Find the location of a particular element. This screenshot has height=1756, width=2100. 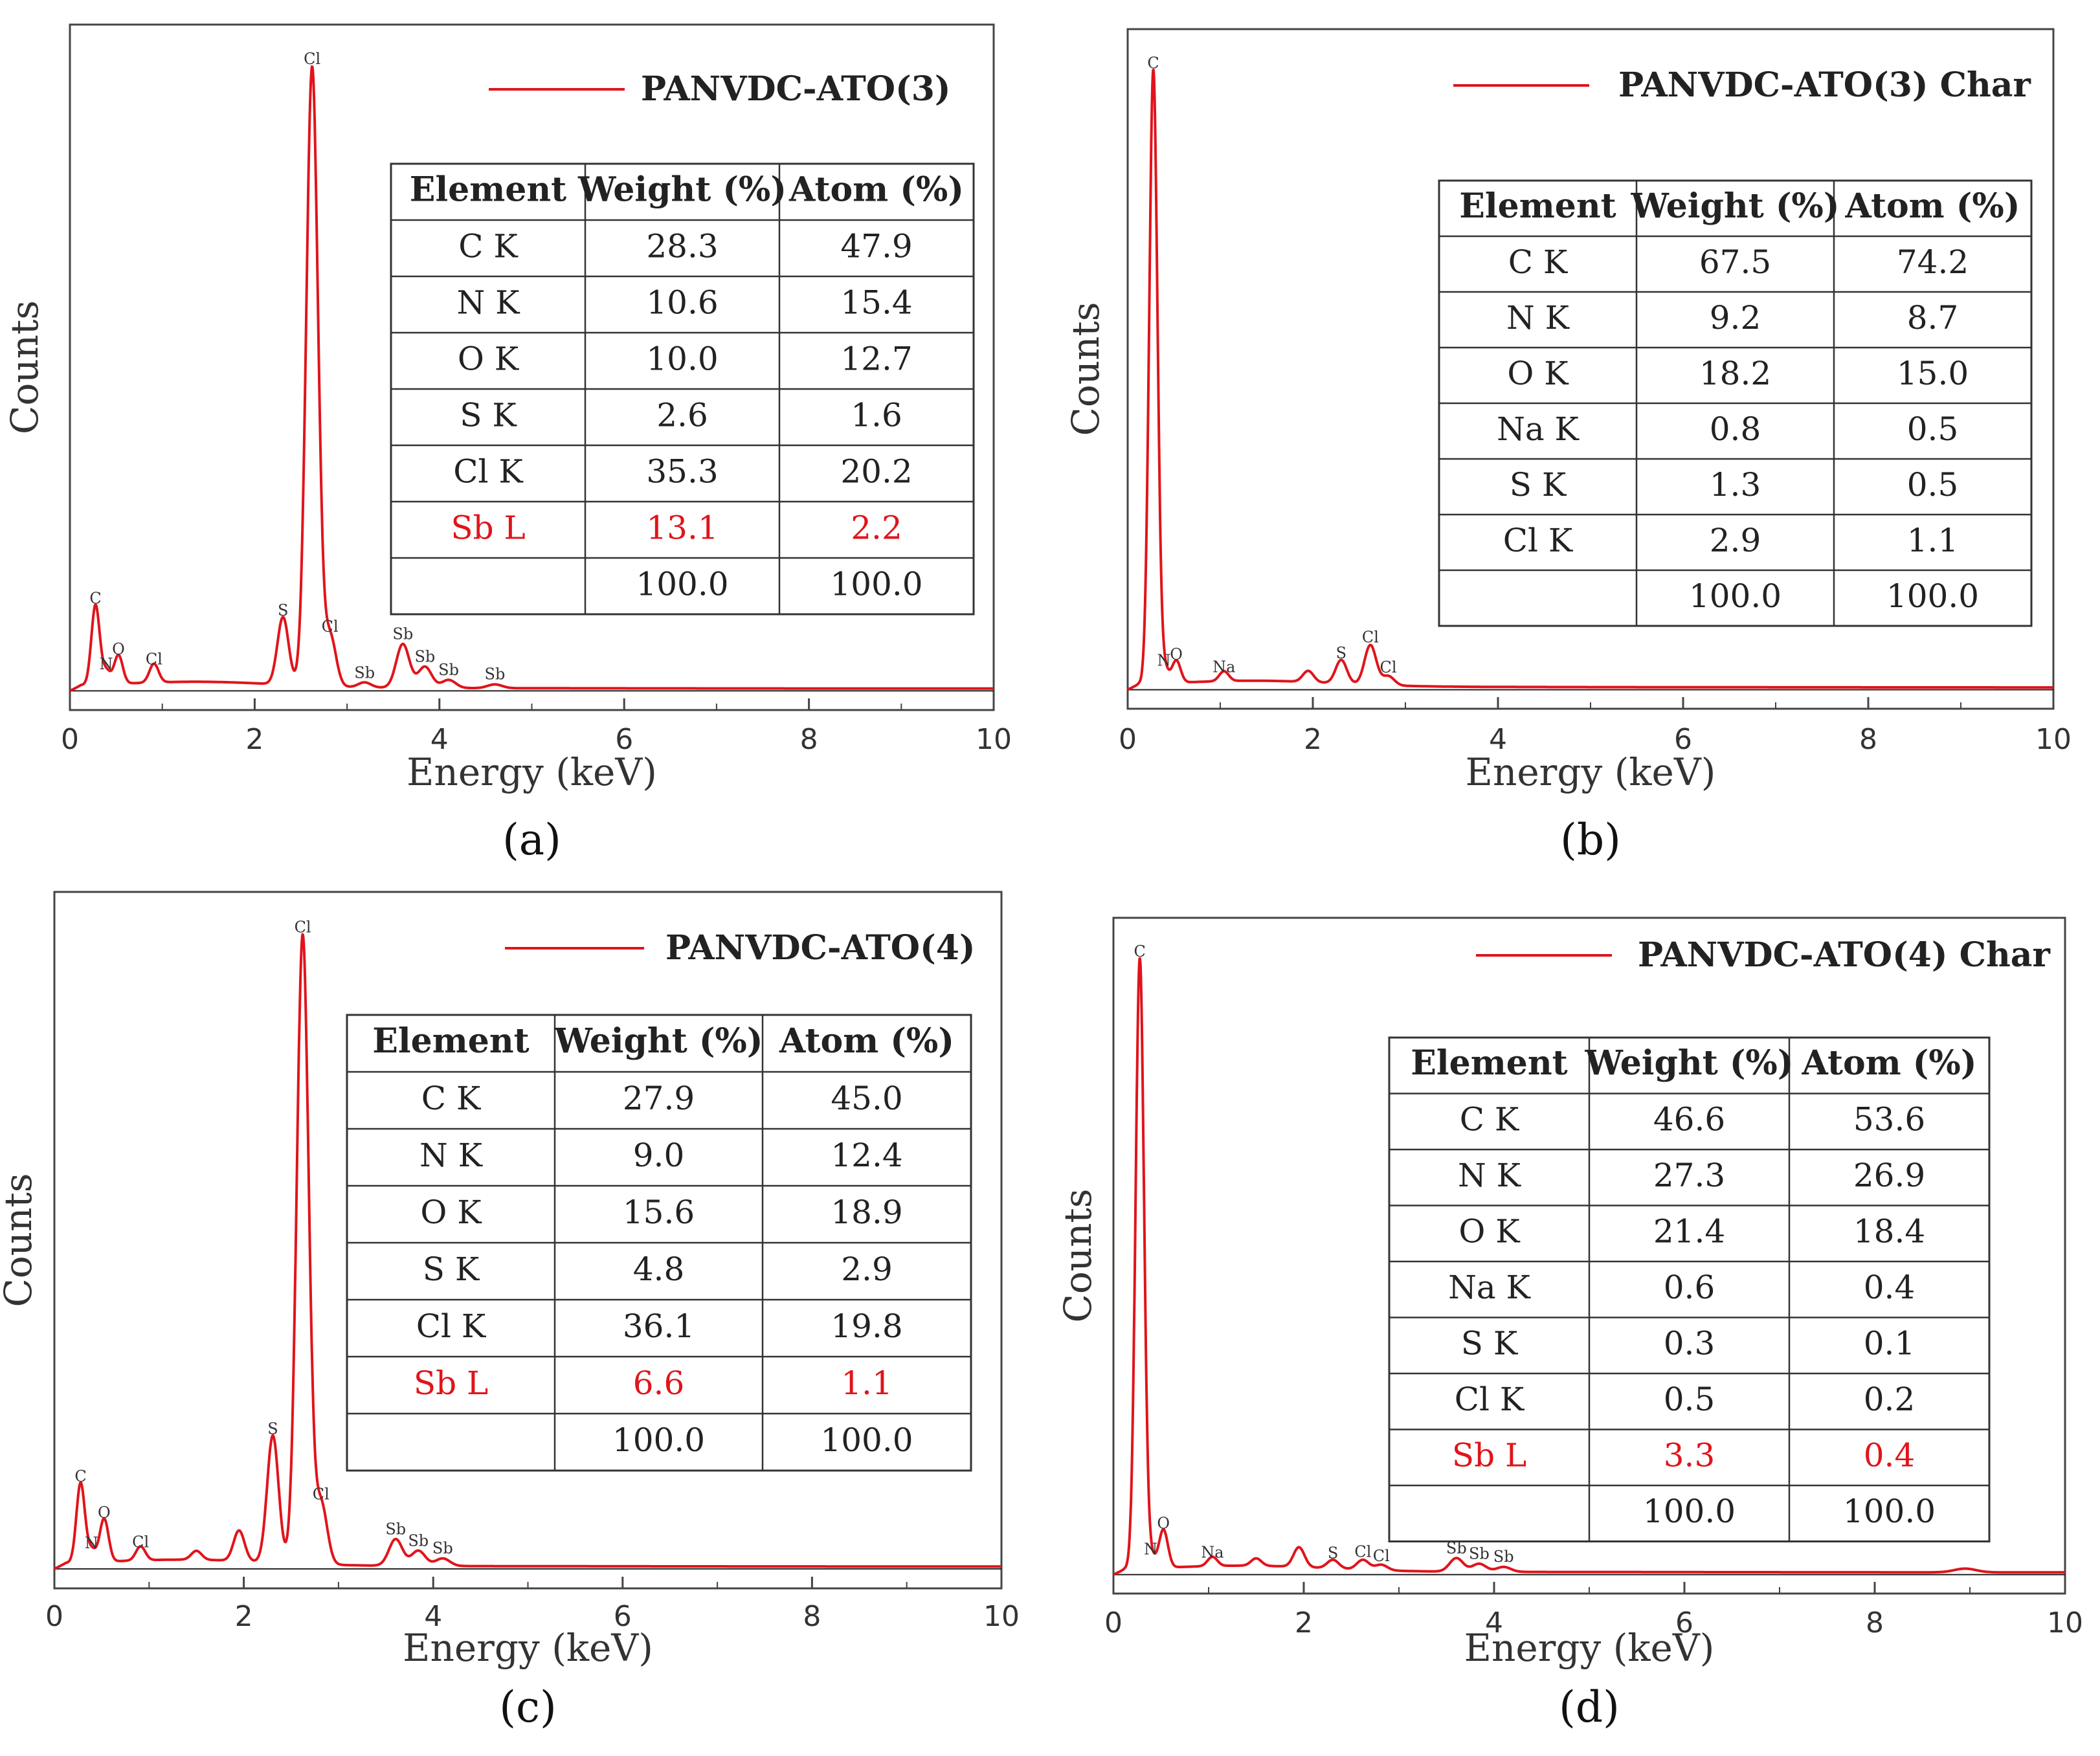

table-cell: 10.0 is located at coordinates (682, 358).